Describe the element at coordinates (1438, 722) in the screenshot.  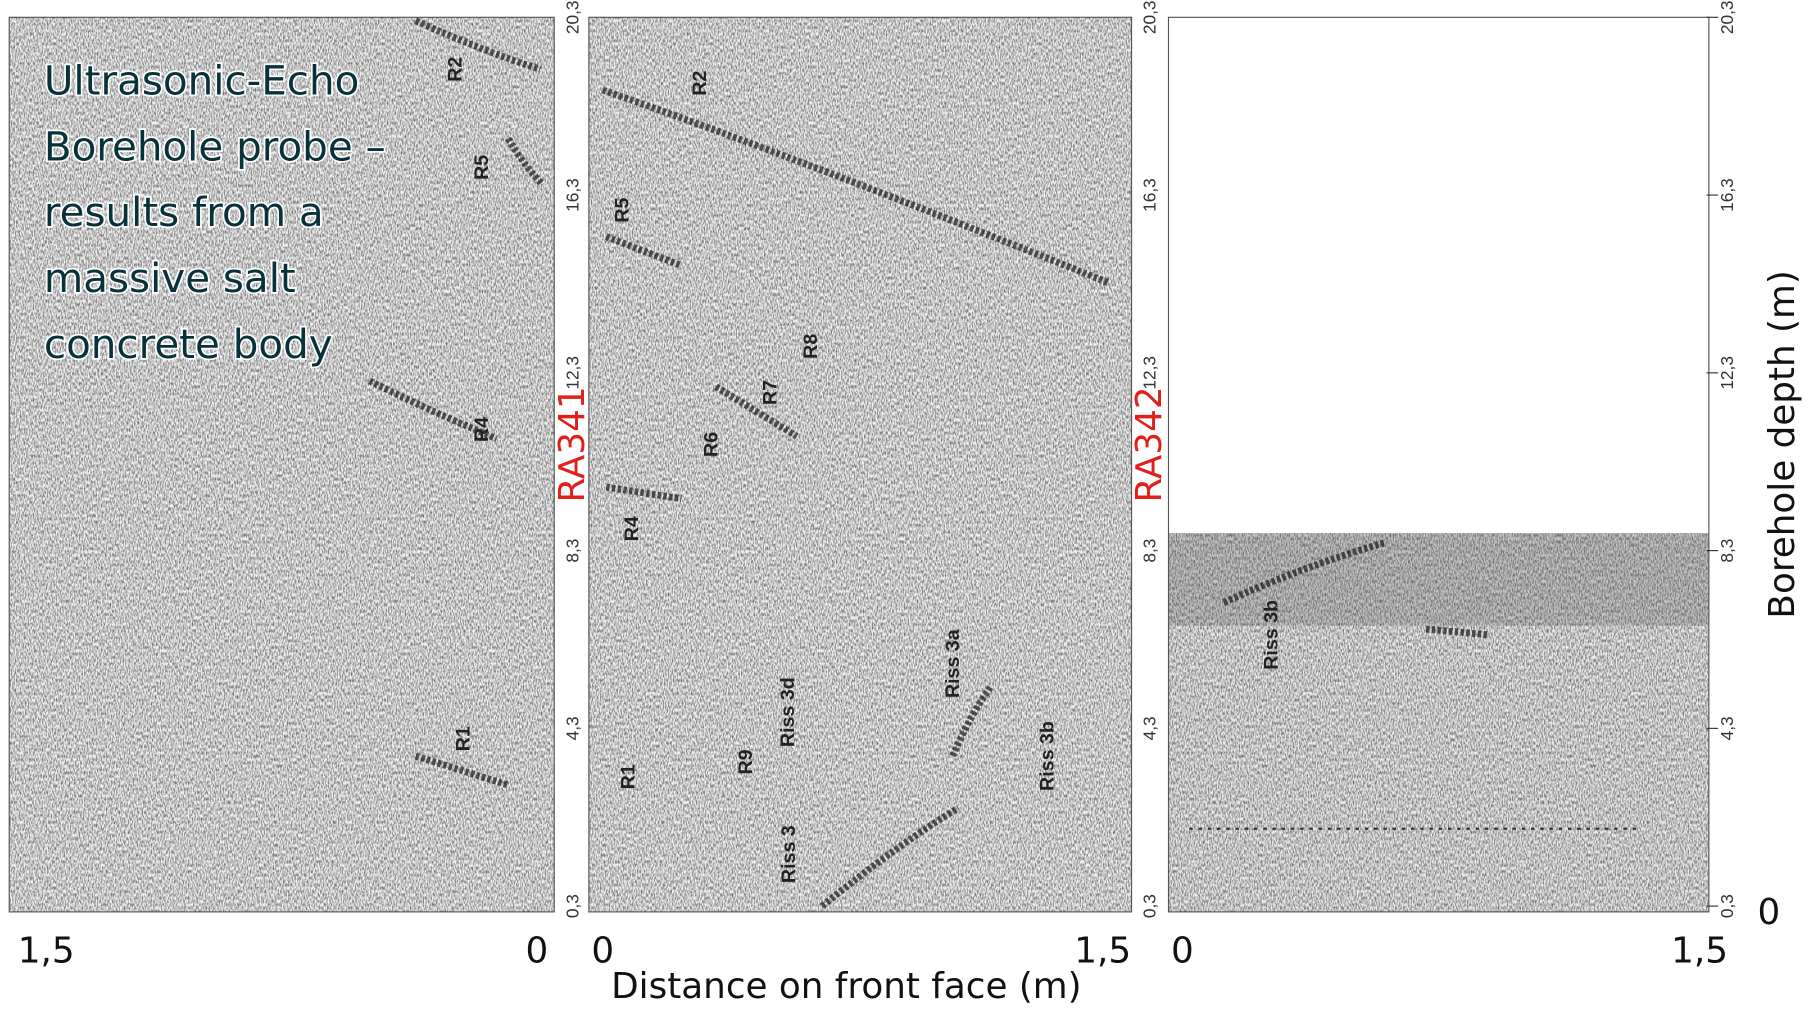
I see `scan-noise` at that location.